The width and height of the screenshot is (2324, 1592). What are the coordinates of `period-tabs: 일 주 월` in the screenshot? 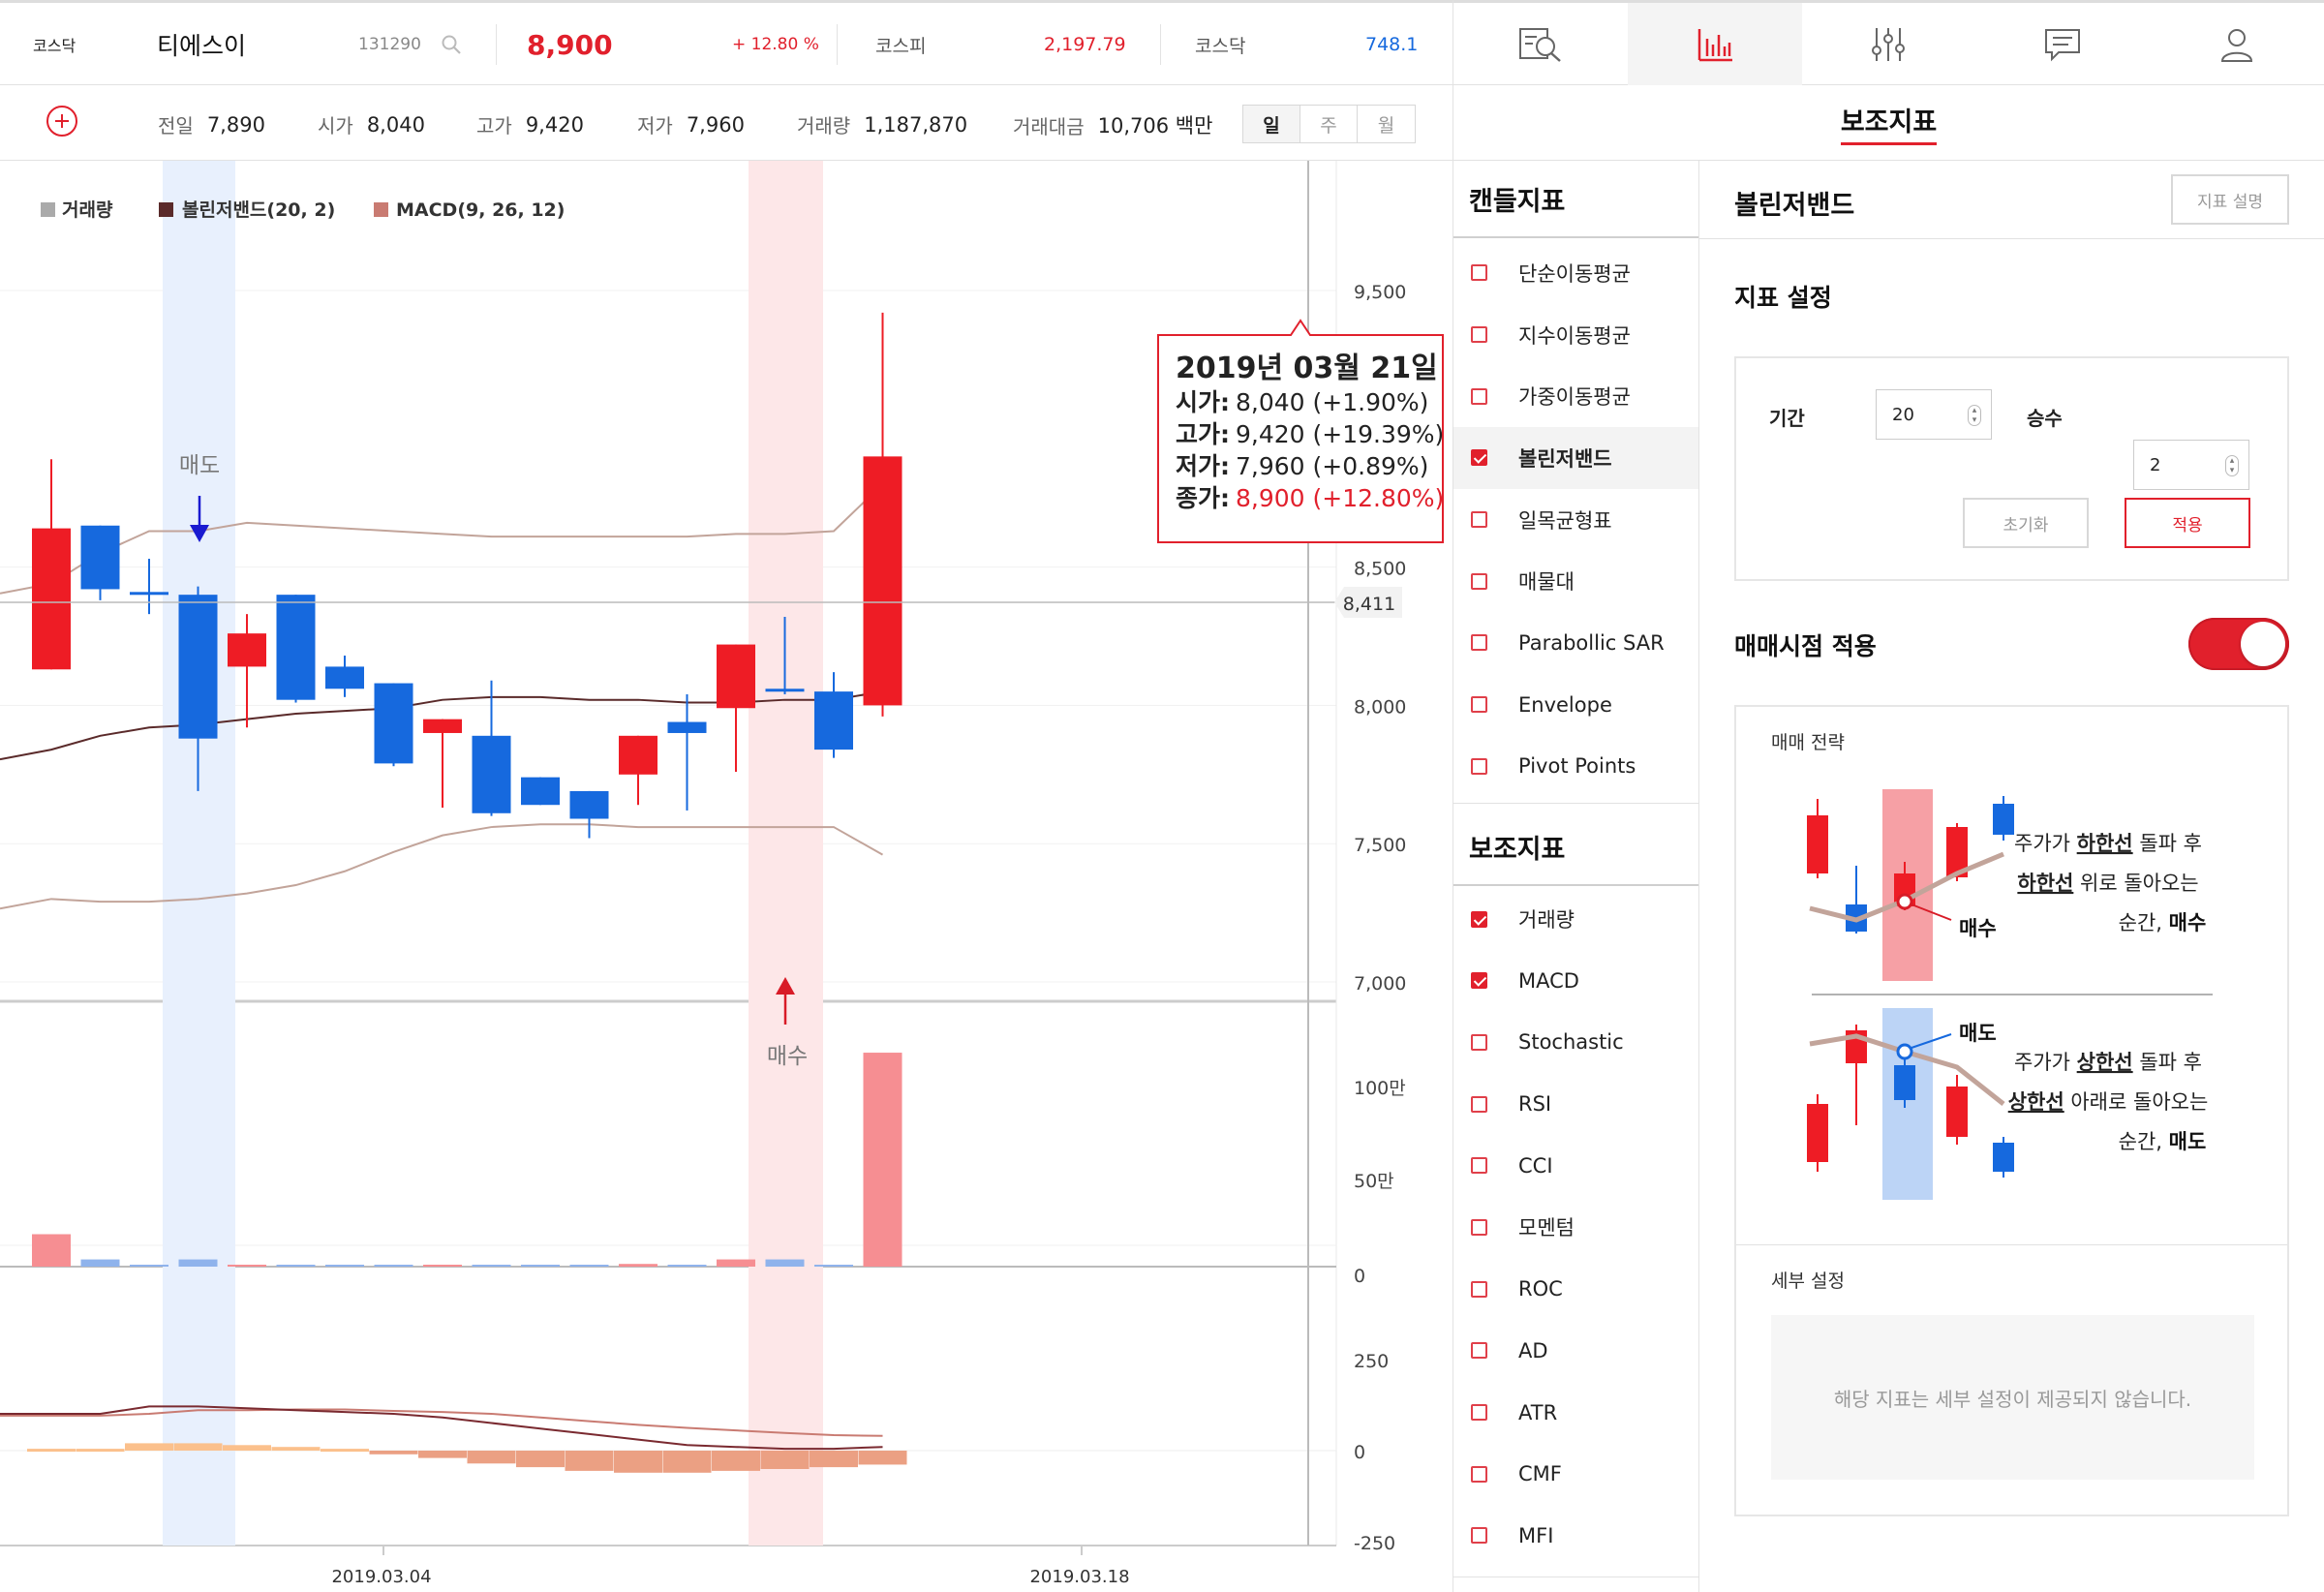 It's located at (1329, 124).